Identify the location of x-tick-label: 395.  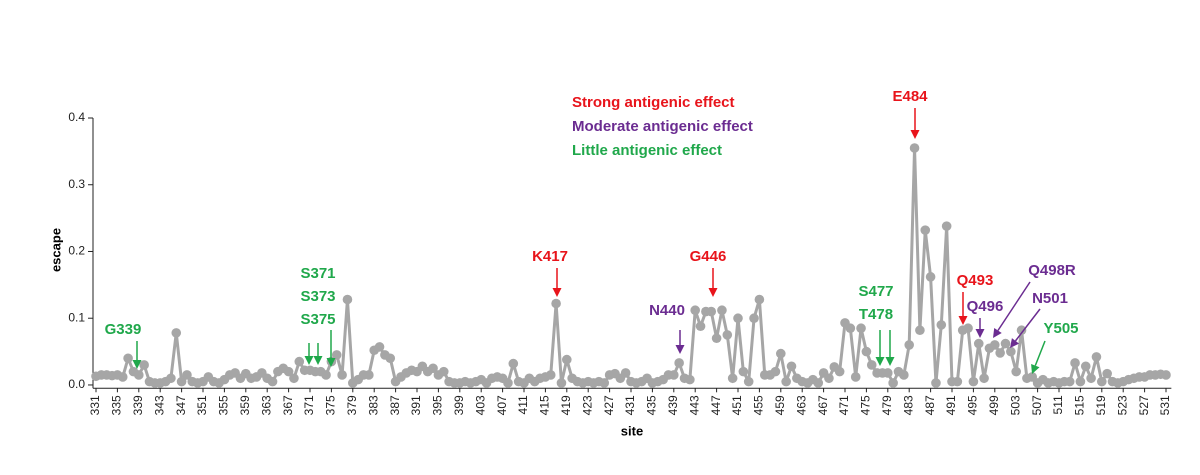
(438, 405).